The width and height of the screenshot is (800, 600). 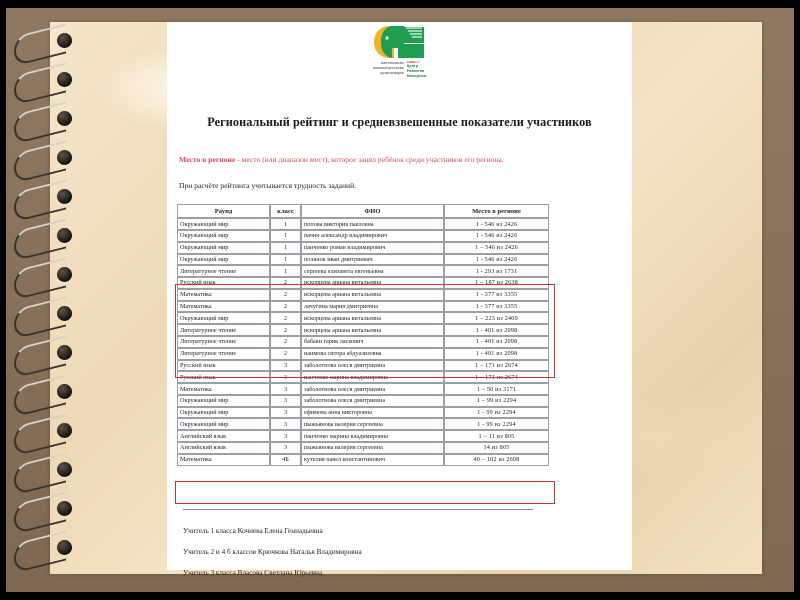 I want to click on logo-left-line-1: Автономная, so click(x=392, y=63).